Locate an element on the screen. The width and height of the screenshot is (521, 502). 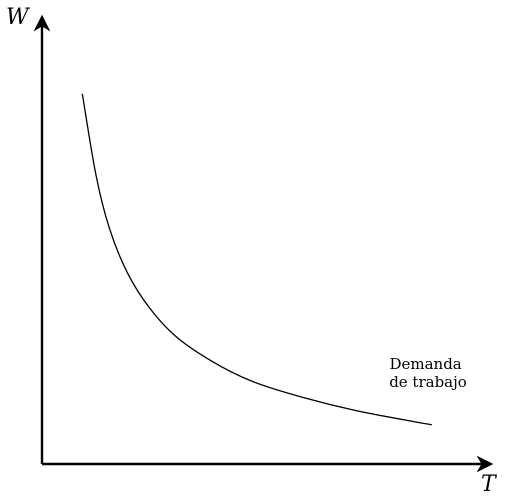
y-axis-label: W is located at coordinates (18, 17).